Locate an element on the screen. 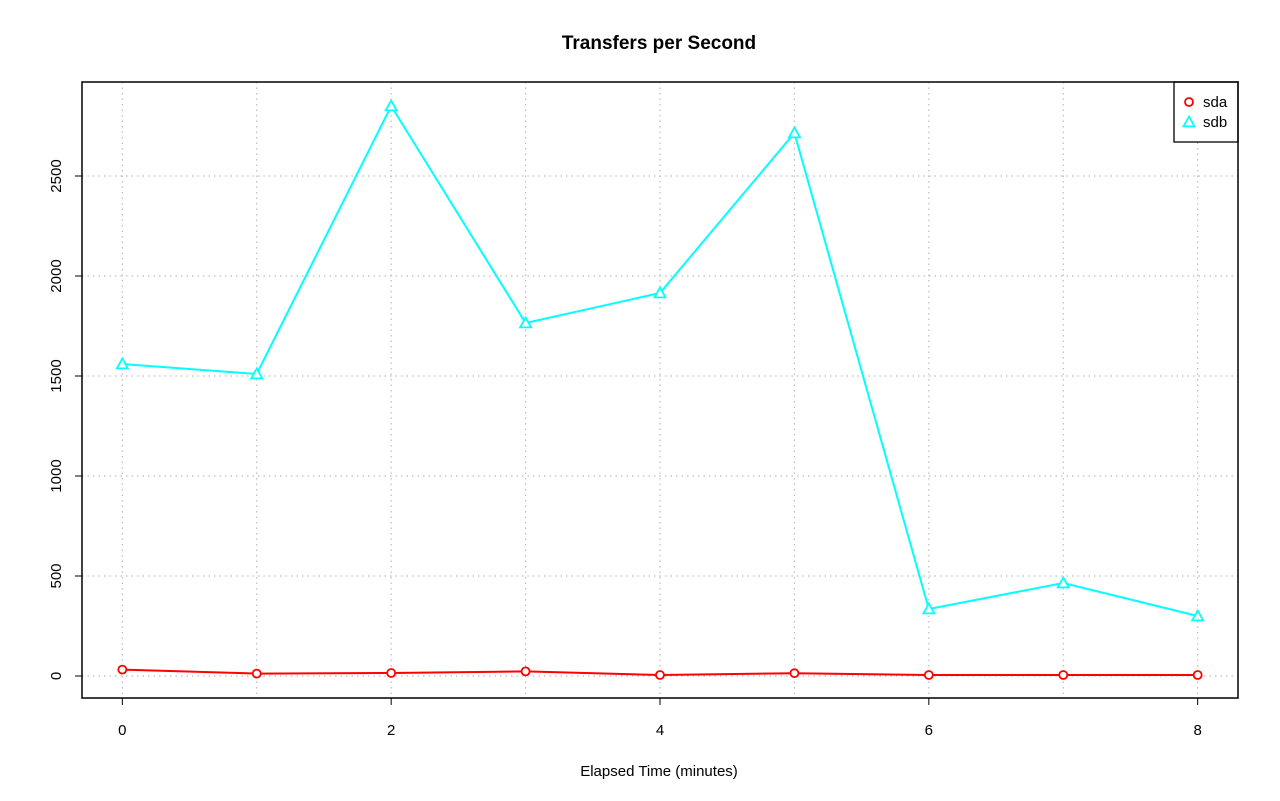  y-tick-label: 1500 is located at coordinates (56, 375).